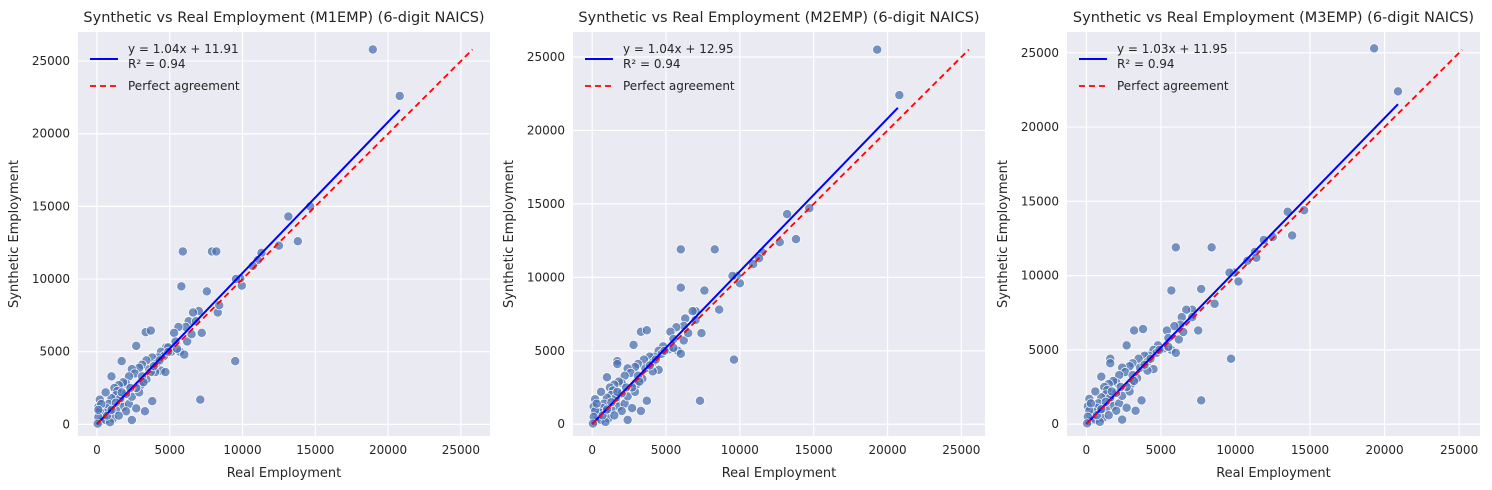  What do you see at coordinates (1040, 53) in the screenshot?
I see `y-tick-label: 25000` at bounding box center [1040, 53].